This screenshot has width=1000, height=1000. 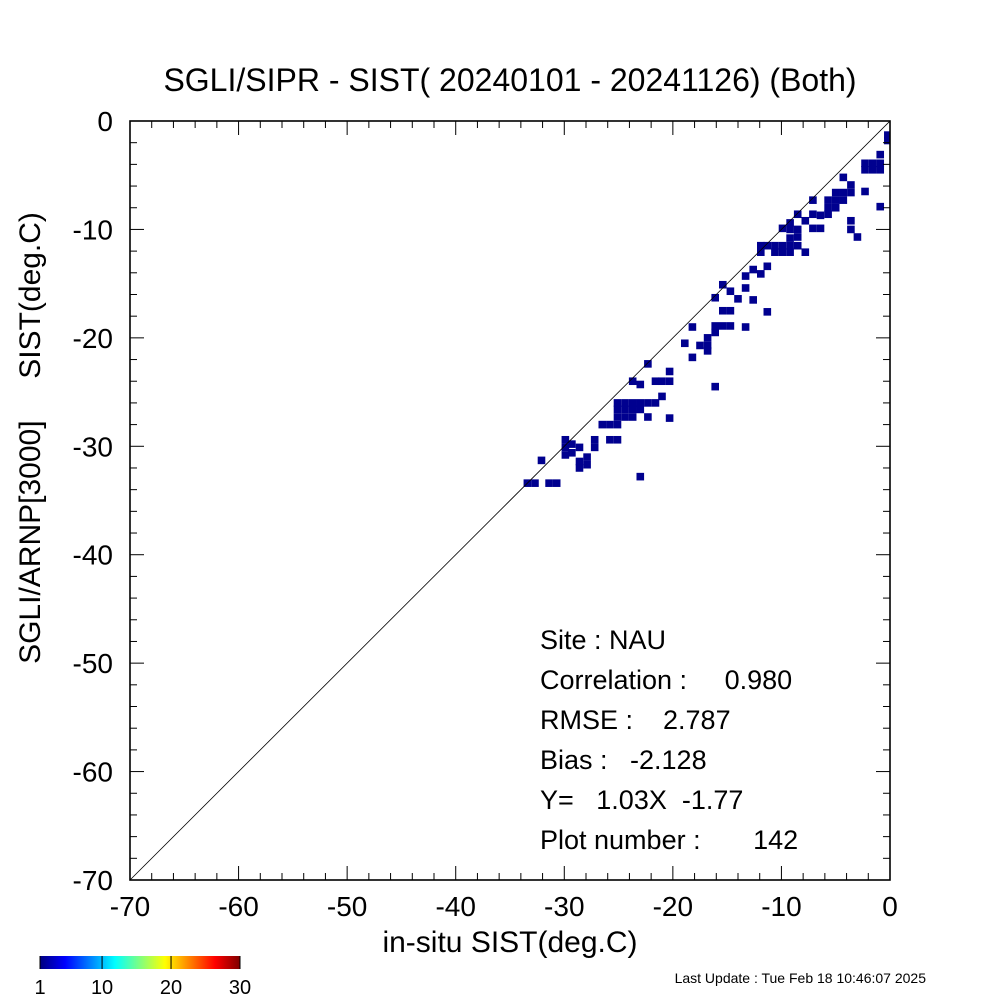 I want to click on stat-bias: Bias : -2.128, so click(x=623, y=760).